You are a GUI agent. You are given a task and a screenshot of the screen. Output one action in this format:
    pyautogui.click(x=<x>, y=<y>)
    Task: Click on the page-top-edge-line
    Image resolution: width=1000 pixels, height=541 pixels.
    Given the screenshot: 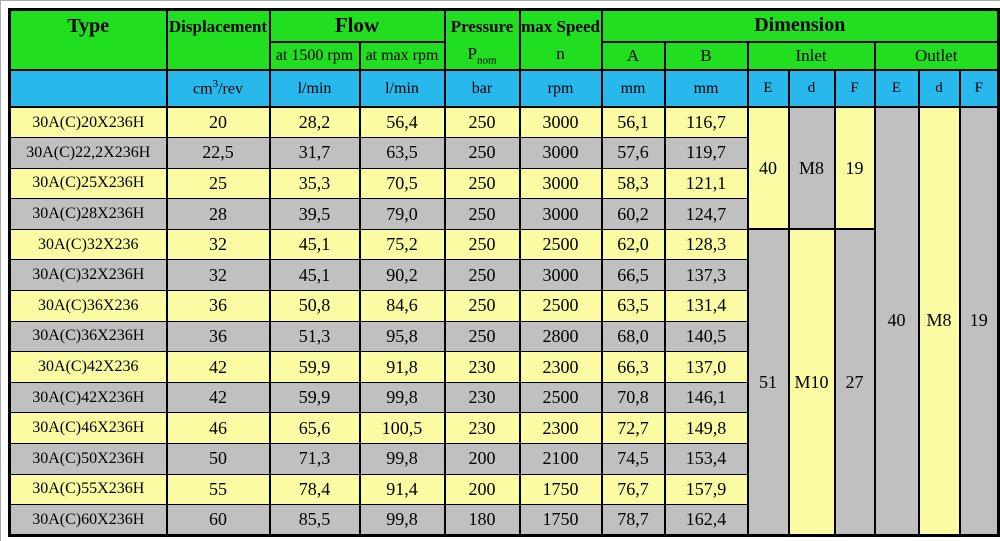 What is the action you would take?
    pyautogui.click(x=500, y=0)
    